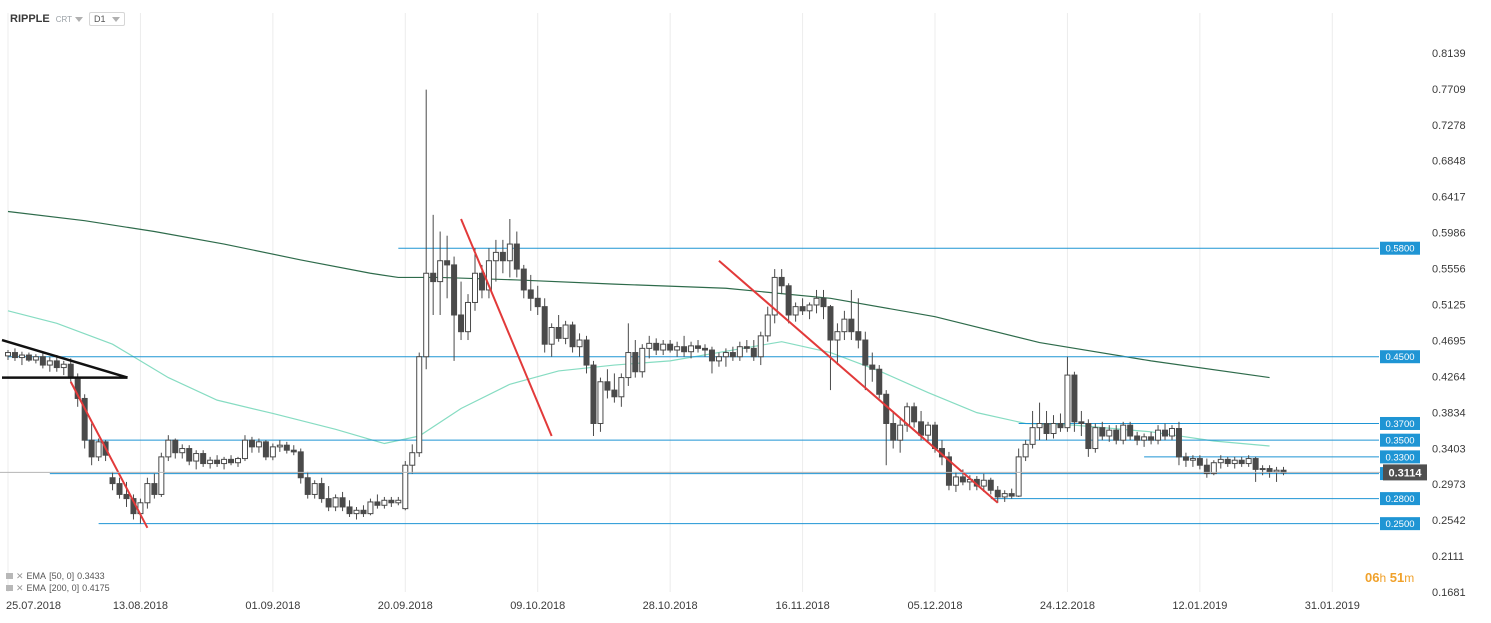 The height and width of the screenshot is (623, 1491). I want to click on triangle-upper-line, so click(64, 358).